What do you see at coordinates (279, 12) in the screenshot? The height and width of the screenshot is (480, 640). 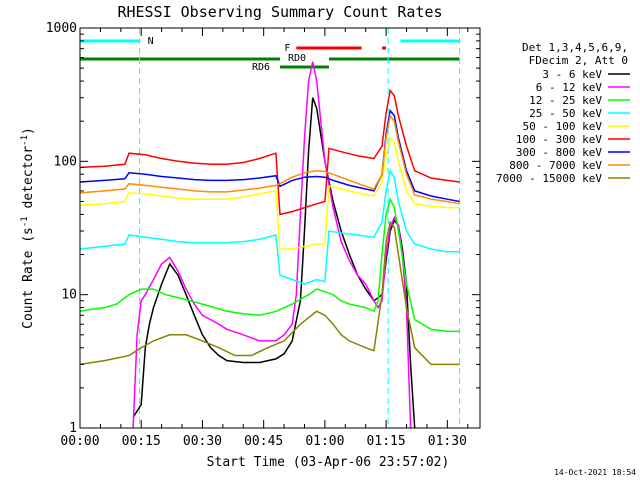 I see `chart-title: RHESSI Observing Summary Count Rates` at bounding box center [279, 12].